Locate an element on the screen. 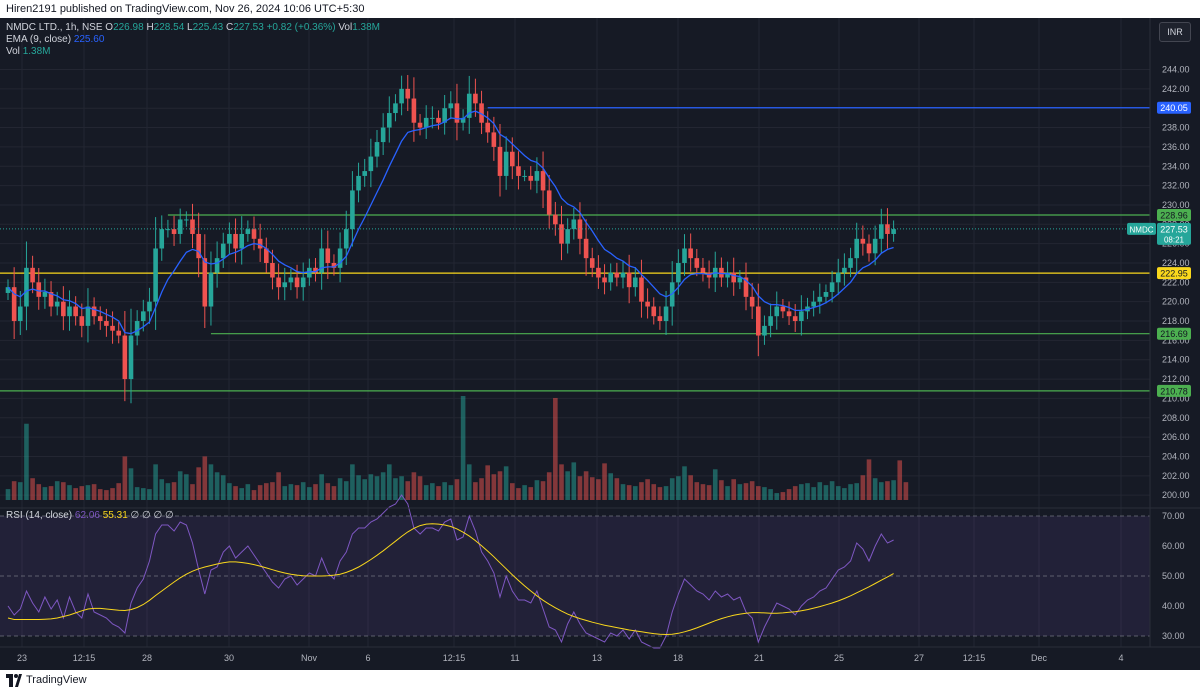  rsi-legend: RSI (14, close) 62.06 55.31 ∅ ∅ ∅ ∅ is located at coordinates (90, 515).